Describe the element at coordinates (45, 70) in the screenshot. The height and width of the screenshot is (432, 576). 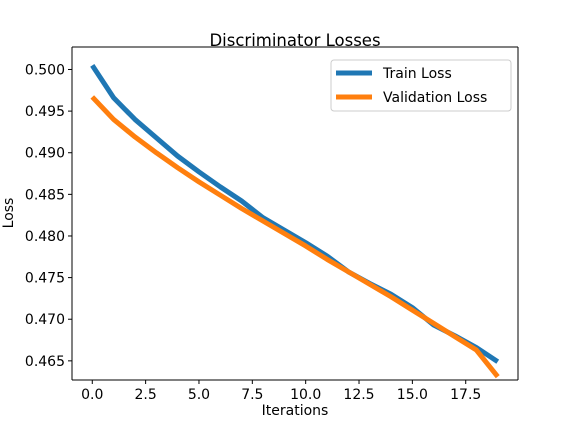
I see `y-tick-label: 0.500` at that location.